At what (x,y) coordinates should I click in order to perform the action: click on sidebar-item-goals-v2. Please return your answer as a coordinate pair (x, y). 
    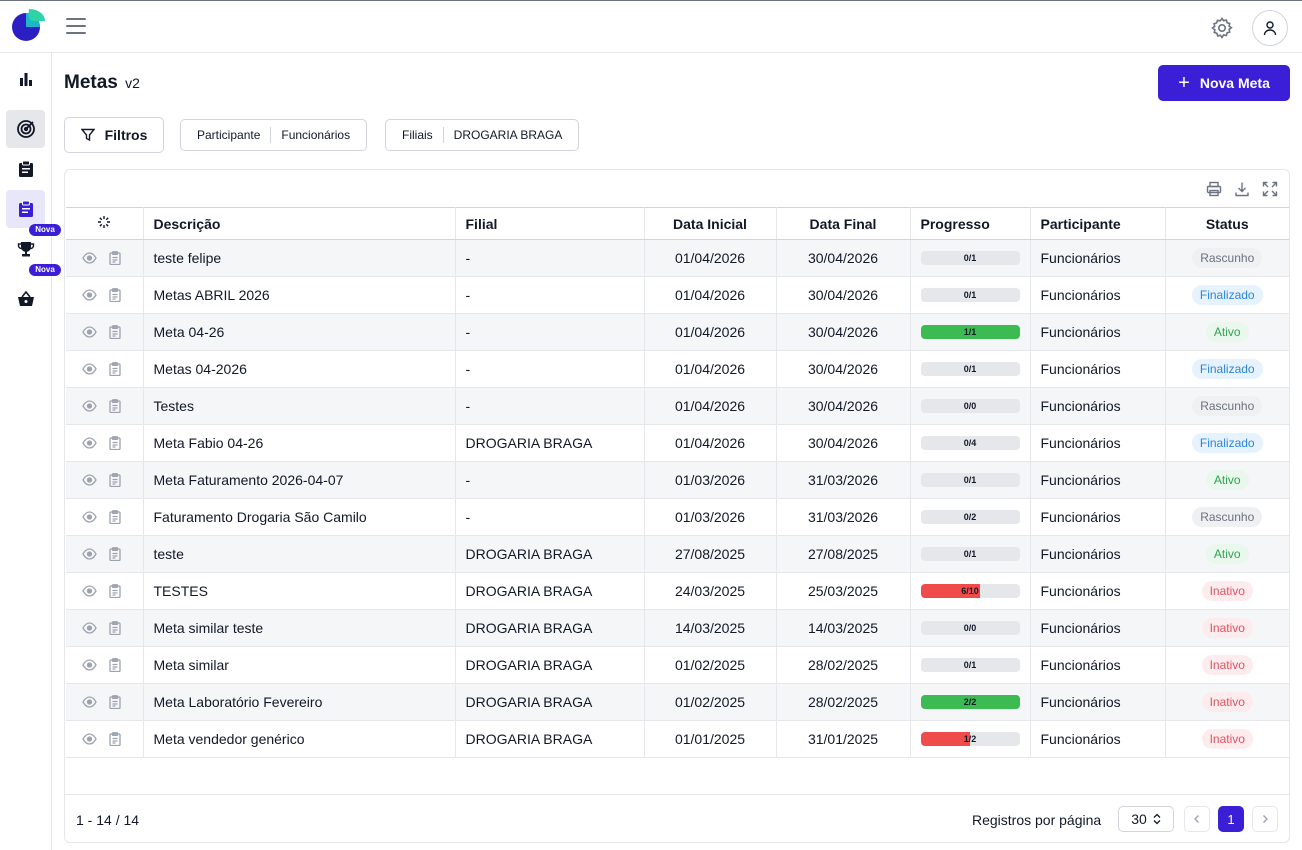
    Looking at the image, I should click on (25, 209).